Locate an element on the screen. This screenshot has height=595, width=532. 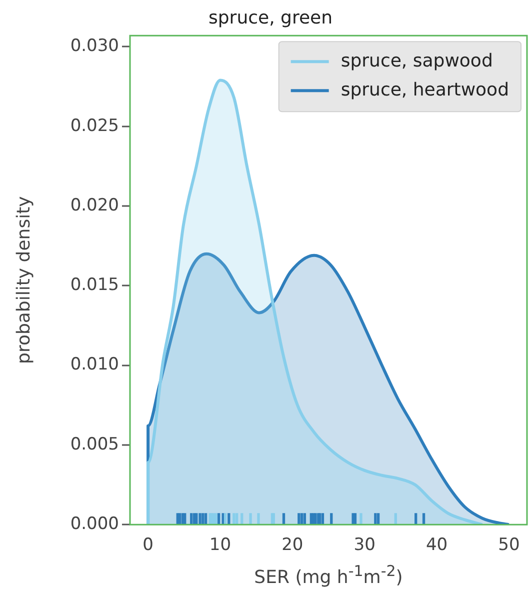
y-tick-label: 0.030 is located at coordinates (94, 46).